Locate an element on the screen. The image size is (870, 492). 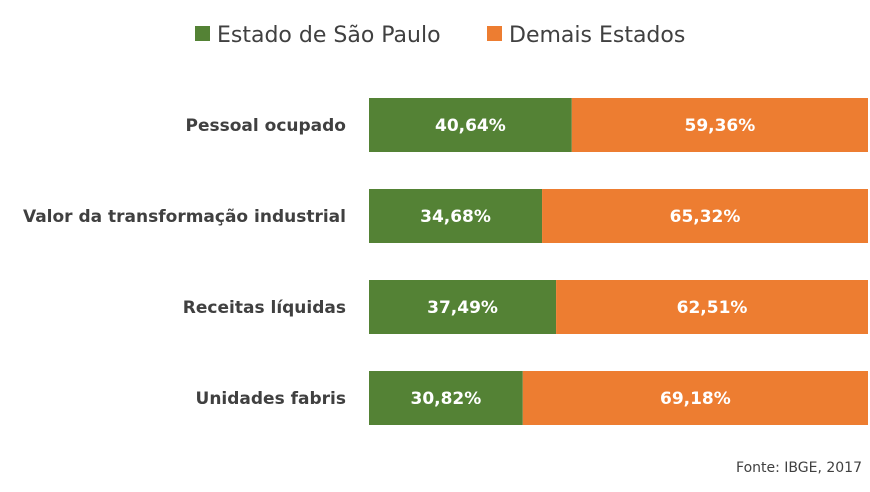
legend-label-sao-paulo: Estado de São Paulo is located at coordinates (329, 35).